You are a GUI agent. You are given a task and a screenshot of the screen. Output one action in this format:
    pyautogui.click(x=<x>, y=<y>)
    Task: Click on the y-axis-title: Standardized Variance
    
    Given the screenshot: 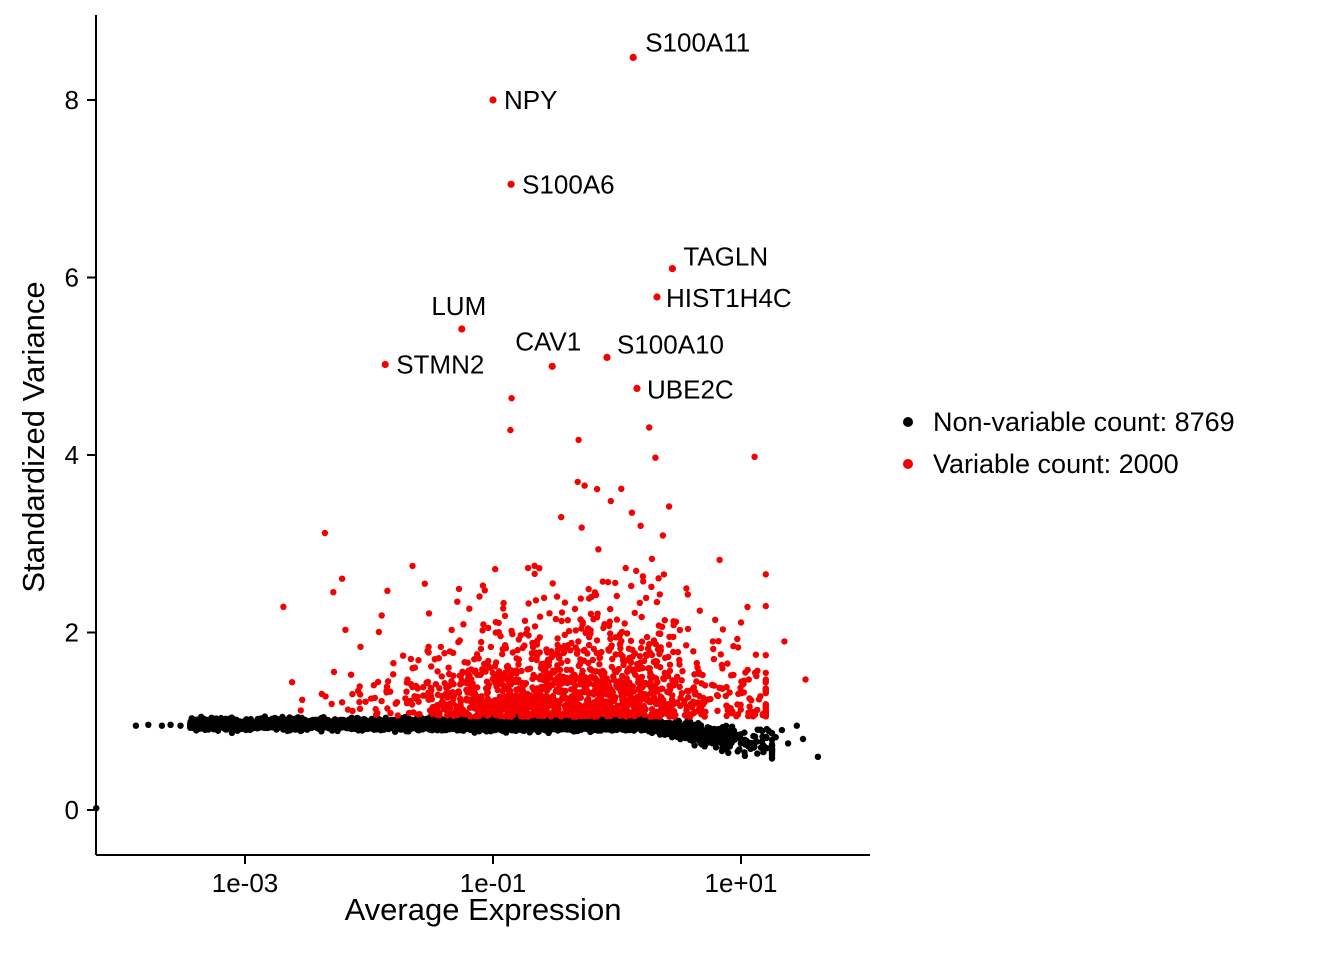 What is the action you would take?
    pyautogui.click(x=33, y=437)
    